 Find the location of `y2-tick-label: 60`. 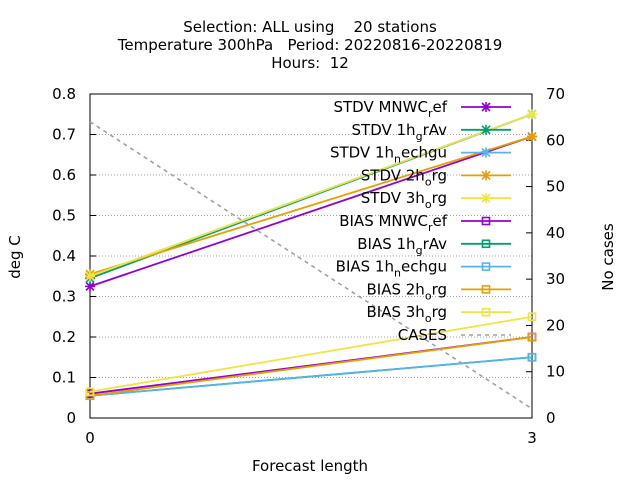

y2-tick-label: 60 is located at coordinates (555, 140).